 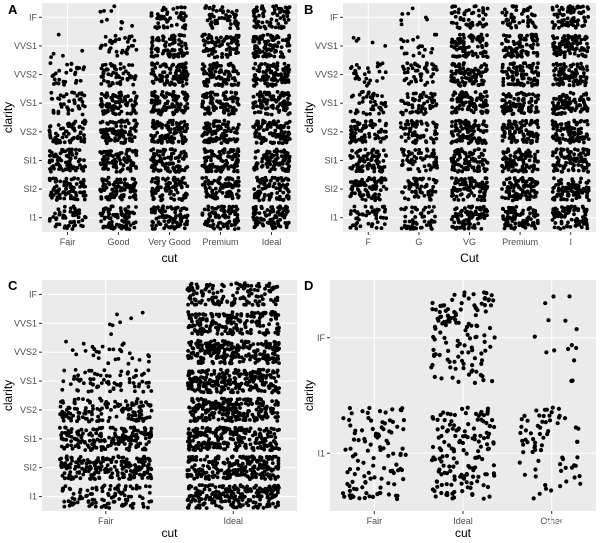 What do you see at coordinates (13, 9) in the screenshot?
I see `panel-label: A` at bounding box center [13, 9].